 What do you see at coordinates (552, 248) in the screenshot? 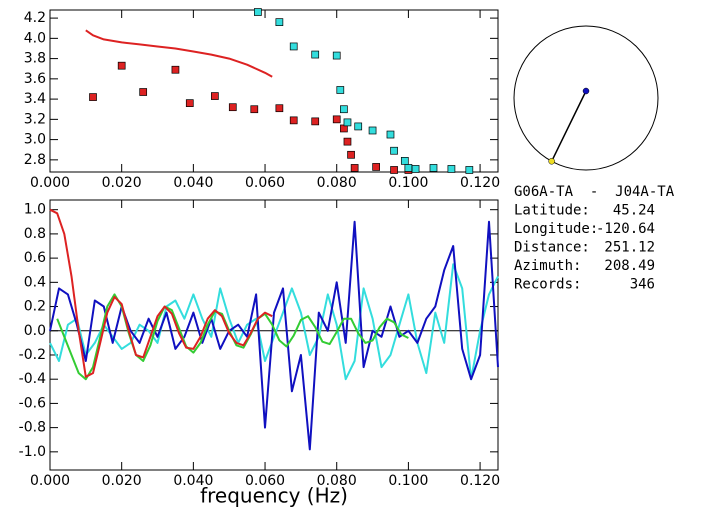
I see `info-label: Distance:` at bounding box center [552, 248].